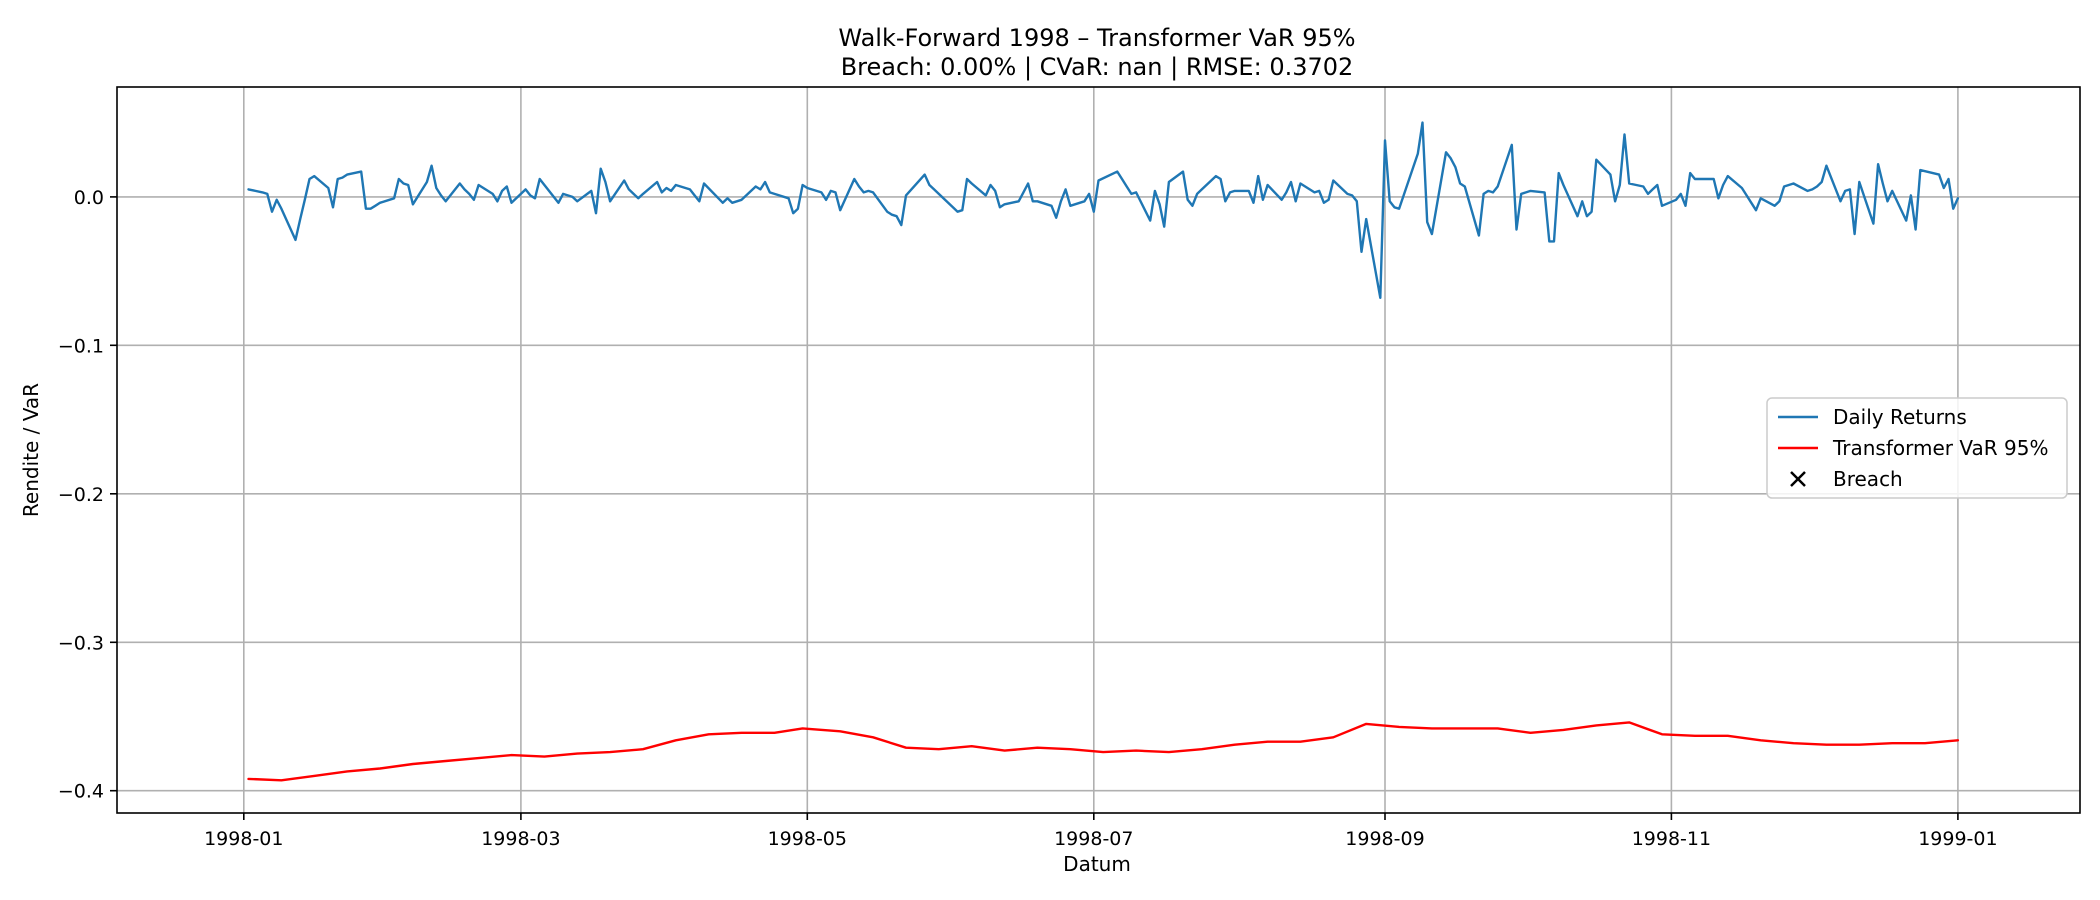  Describe the element at coordinates (81, 346) in the screenshot. I see `y-tick-label: −0.1` at that location.